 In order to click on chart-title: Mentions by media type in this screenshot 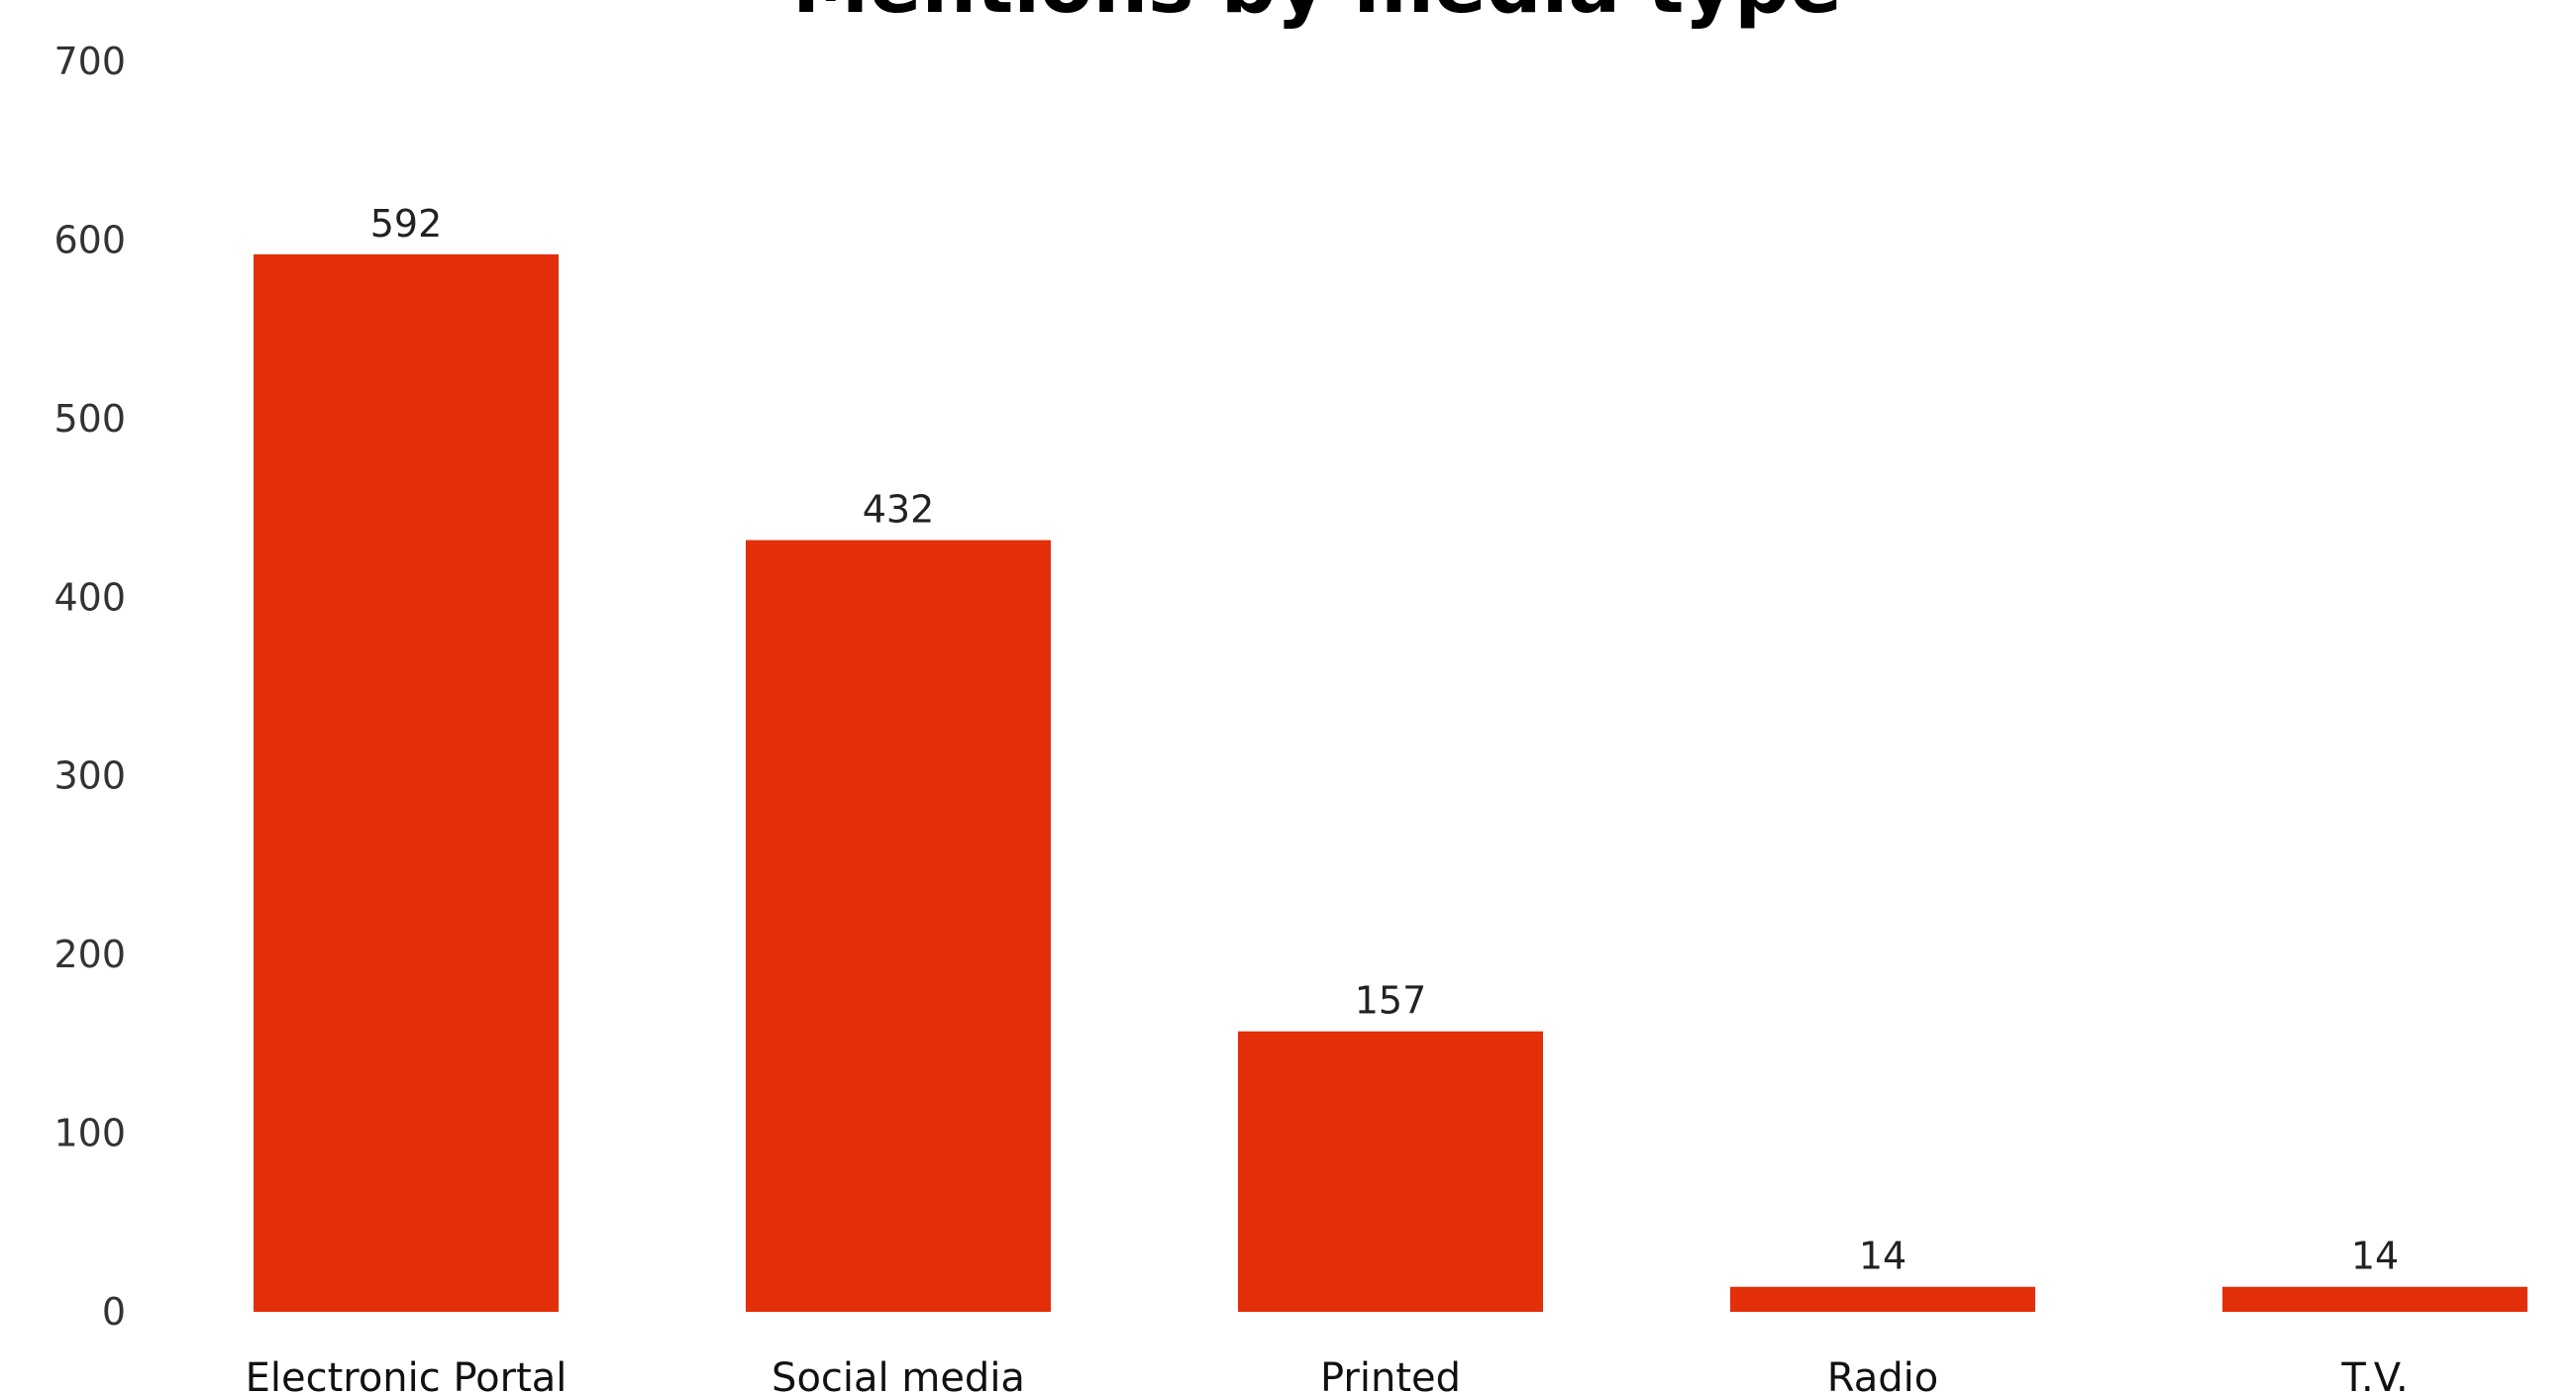, I will do `click(1317, 16)`.